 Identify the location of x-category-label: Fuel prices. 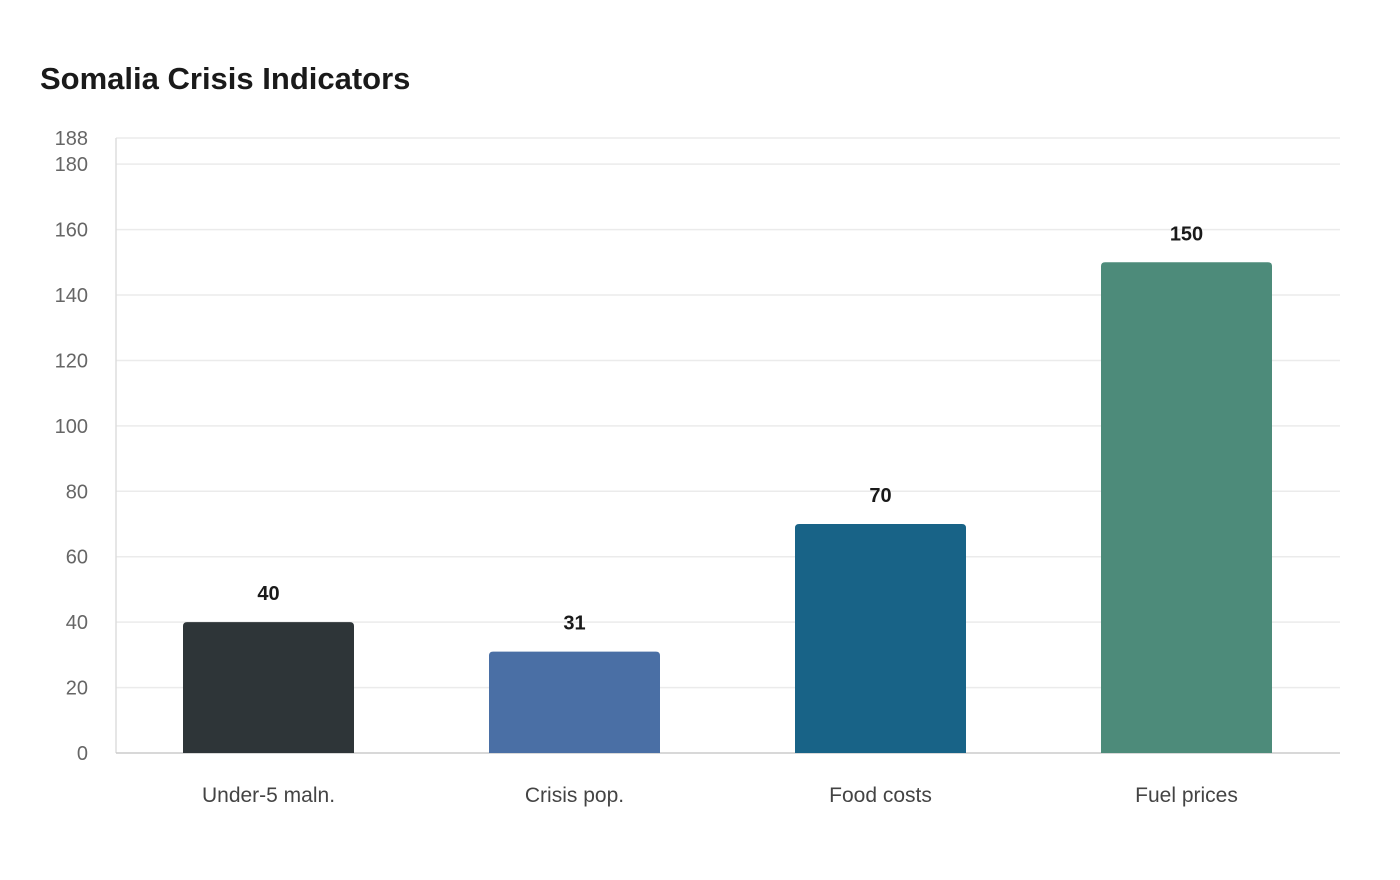
(1186, 795).